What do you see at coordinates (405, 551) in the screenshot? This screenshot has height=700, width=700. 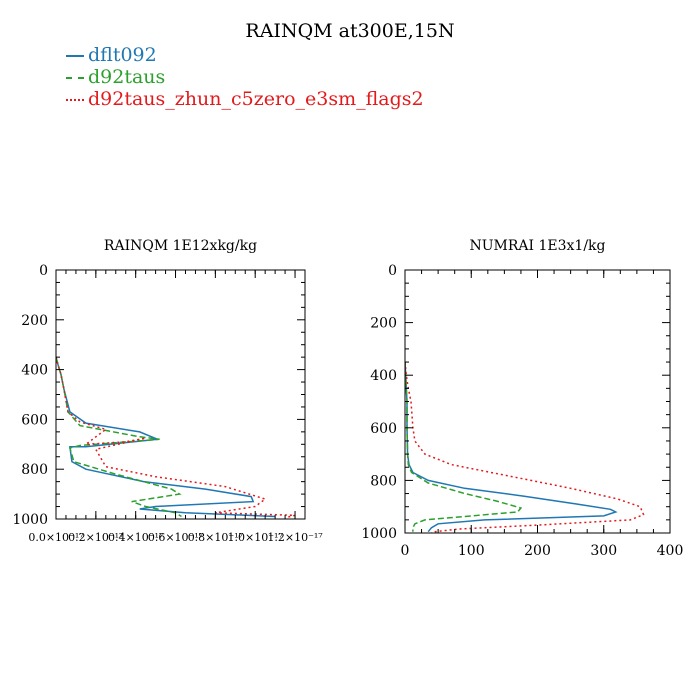 I see `x-tick-label: 0` at bounding box center [405, 551].